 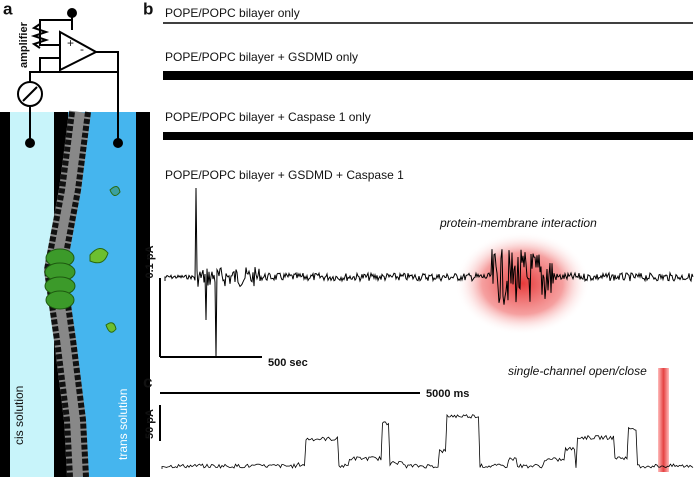 I want to click on annotation: protein-membrane interaction, so click(x=518, y=223).